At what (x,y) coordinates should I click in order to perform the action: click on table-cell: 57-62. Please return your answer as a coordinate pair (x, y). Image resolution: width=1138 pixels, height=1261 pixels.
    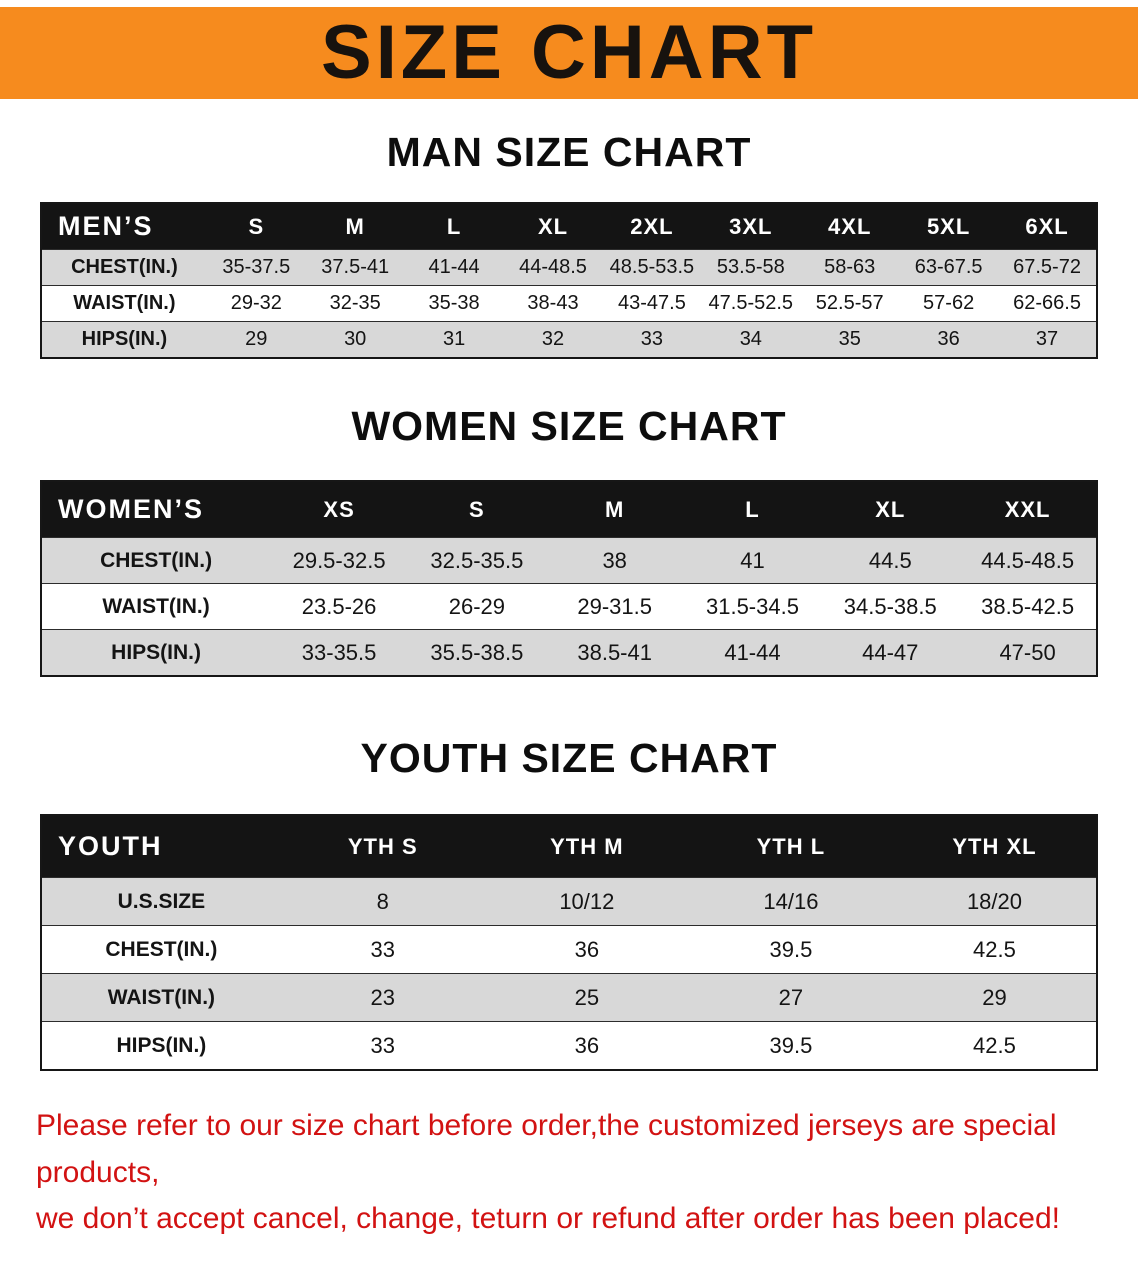
    Looking at the image, I should click on (949, 303).